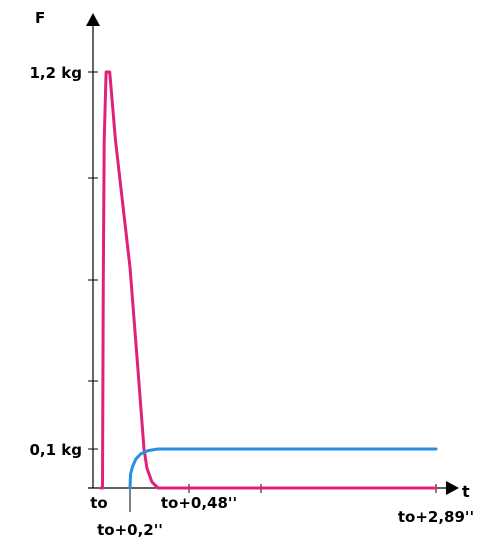 The width and height of the screenshot is (486, 545). What do you see at coordinates (199, 503) in the screenshot?
I see `x-tick-label: to+0,48''` at bounding box center [199, 503].